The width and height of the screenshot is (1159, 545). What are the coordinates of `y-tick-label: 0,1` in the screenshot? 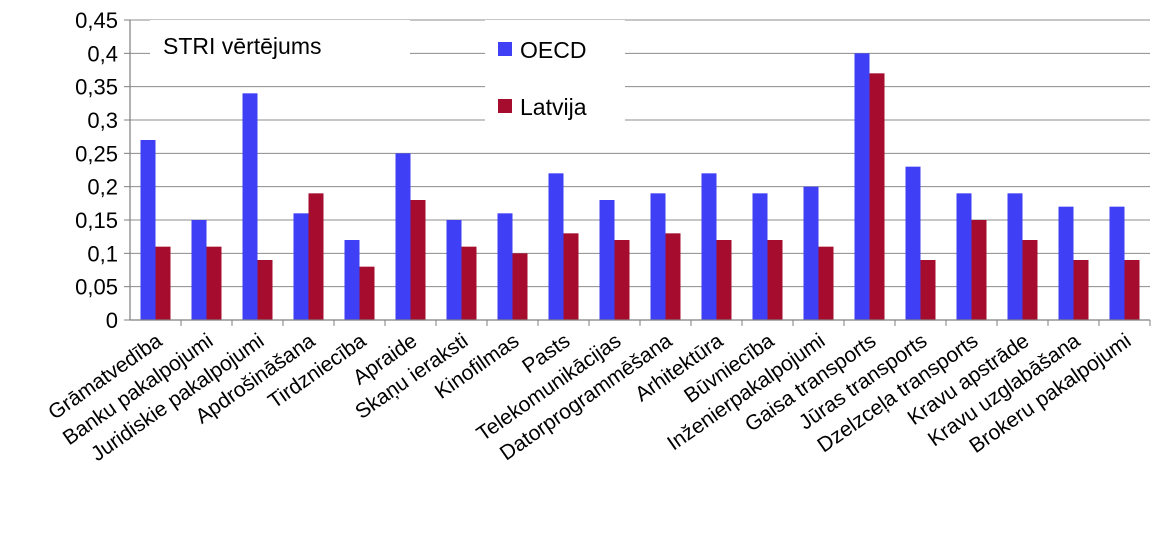 It's located at (102, 253).